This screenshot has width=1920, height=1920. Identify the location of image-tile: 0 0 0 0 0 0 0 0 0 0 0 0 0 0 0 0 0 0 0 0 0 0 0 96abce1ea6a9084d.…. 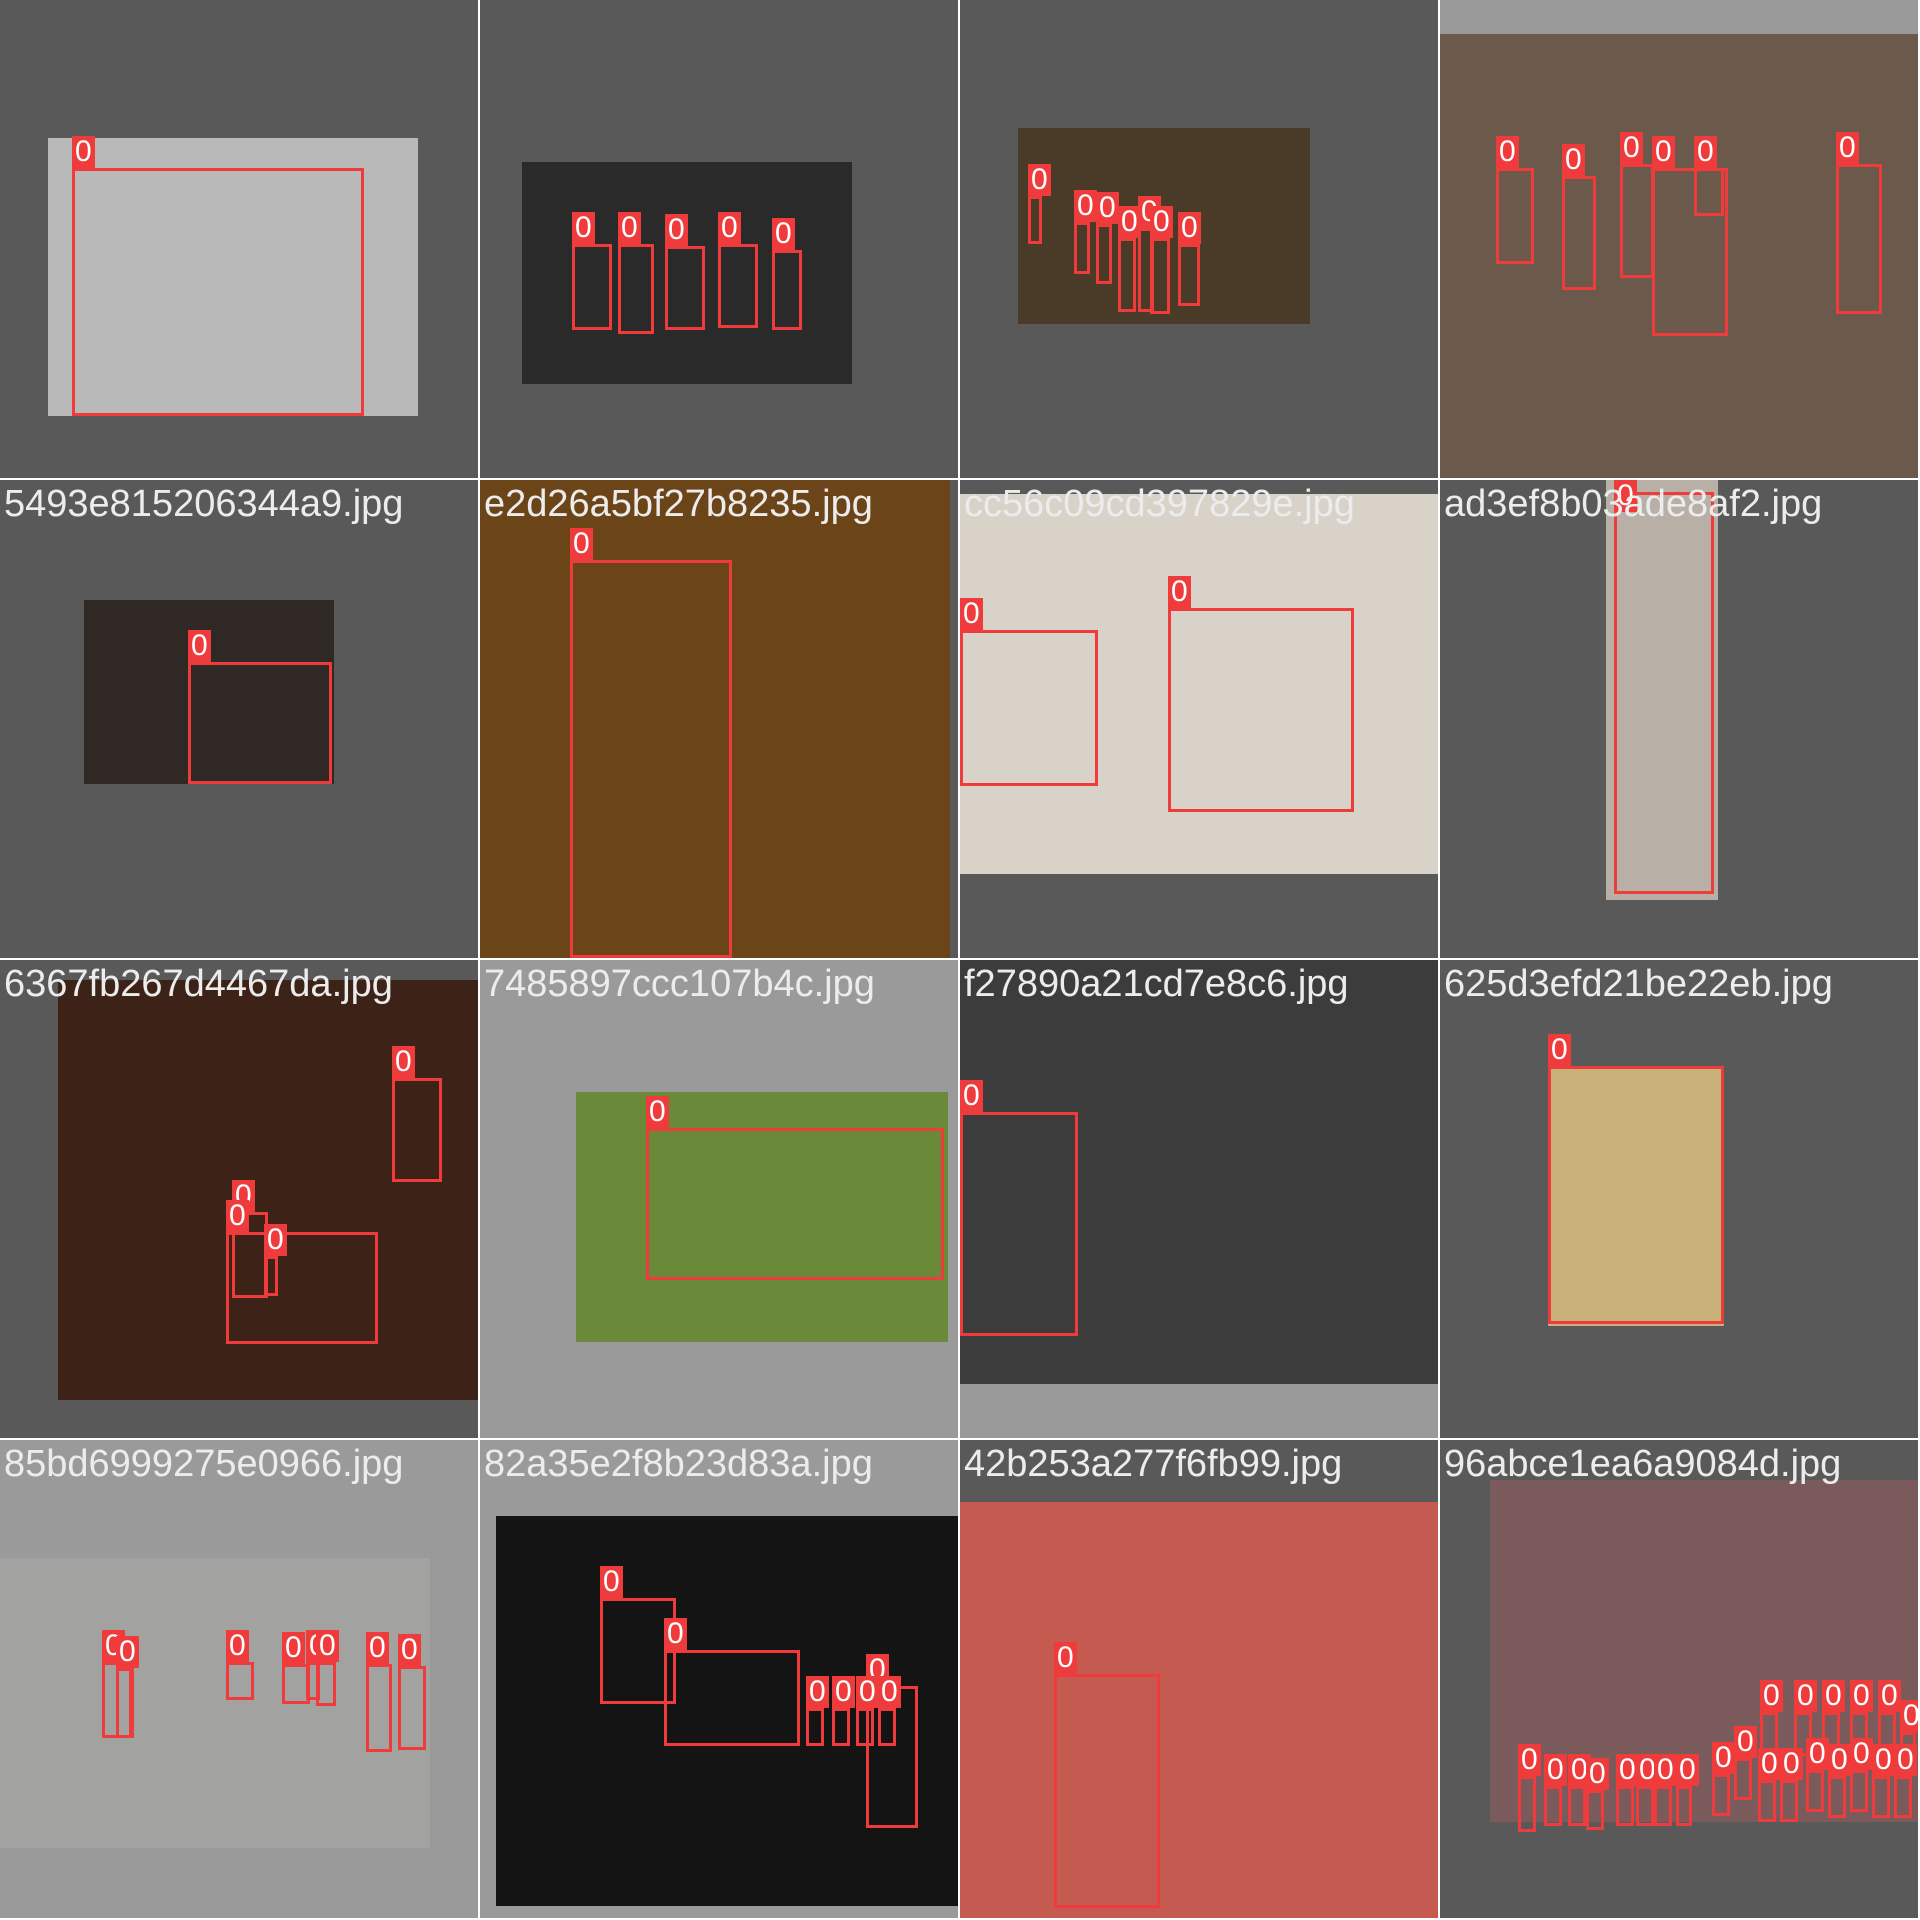
(1679, 1679).